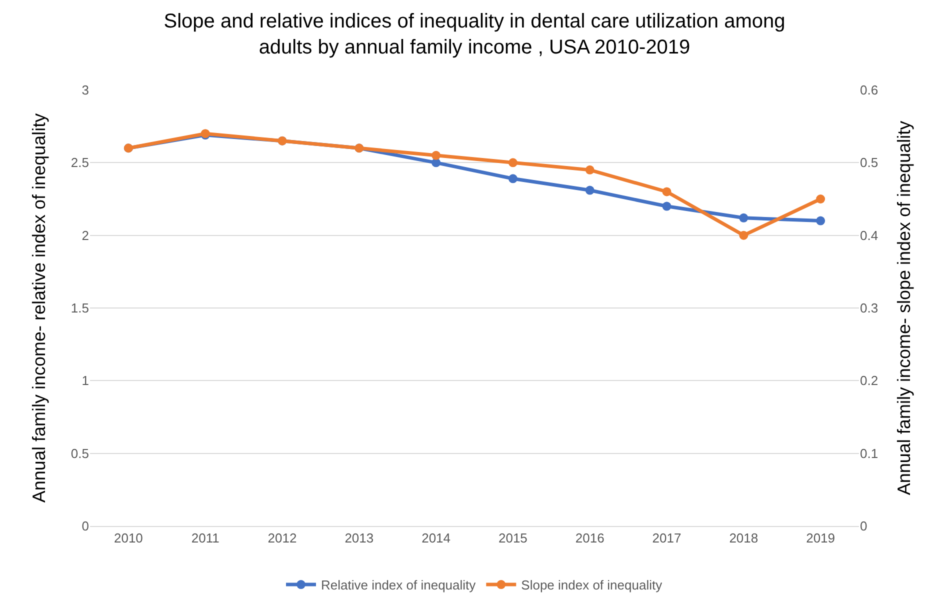 Image resolution: width=949 pixels, height=612 pixels. What do you see at coordinates (39, 308) in the screenshot?
I see `y-axis-title: Annual family income- relative index of inequality` at bounding box center [39, 308].